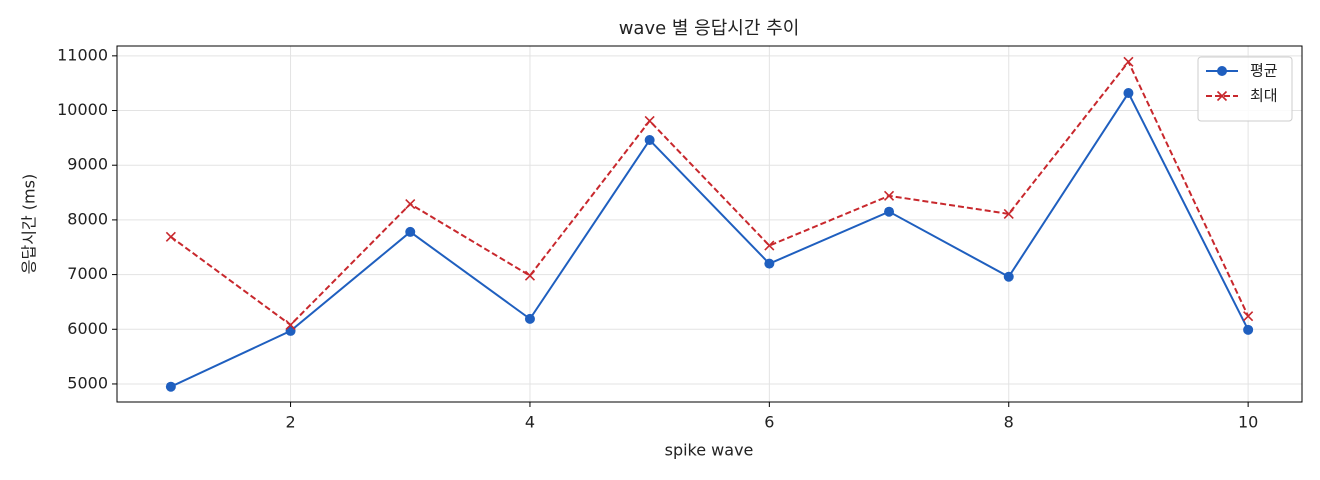  I want to click on legend-label: 최대, so click(1264, 96).